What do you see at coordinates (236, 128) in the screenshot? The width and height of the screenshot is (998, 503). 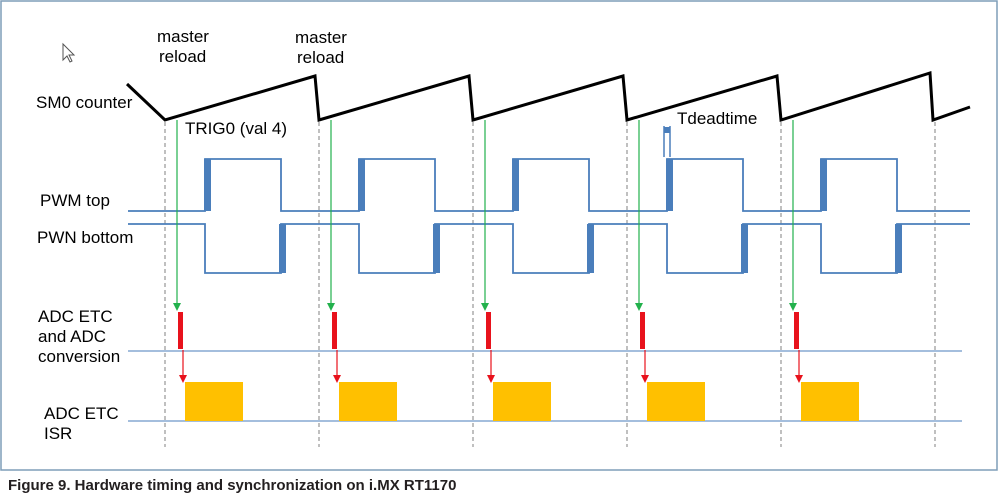 I see `trig0-label: TRIG0 (val 4)` at bounding box center [236, 128].